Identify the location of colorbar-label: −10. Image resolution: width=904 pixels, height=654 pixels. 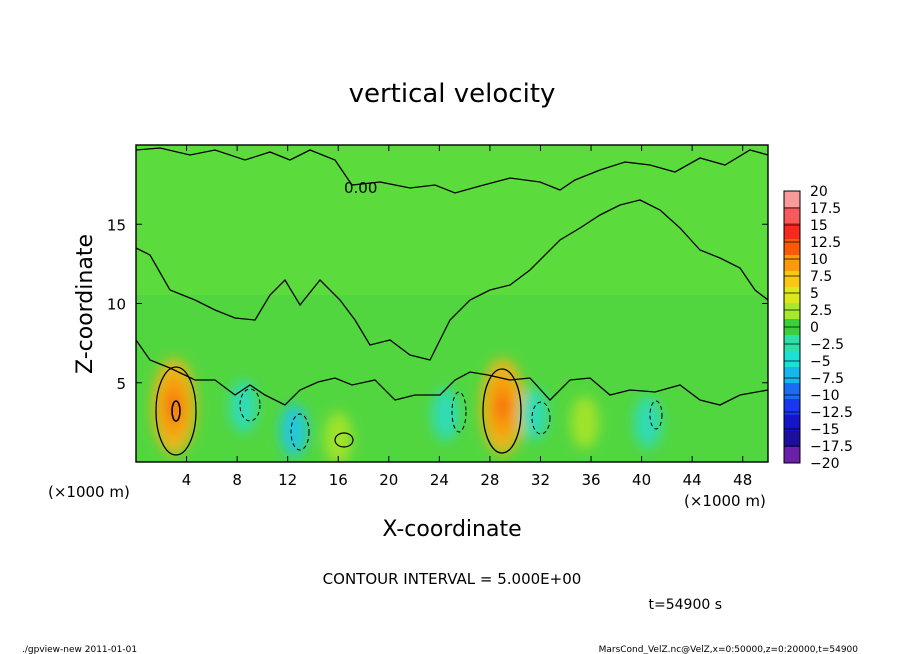
(825, 396).